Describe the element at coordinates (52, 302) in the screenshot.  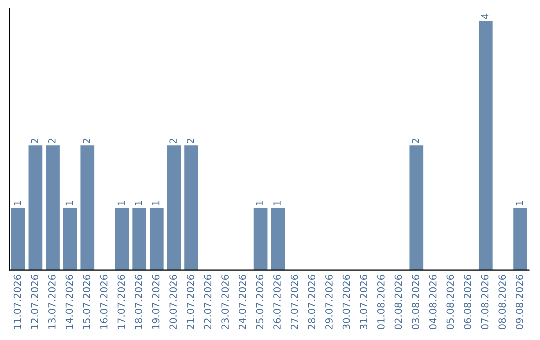
I see `x-tick-label: 13.07.2026` at that location.